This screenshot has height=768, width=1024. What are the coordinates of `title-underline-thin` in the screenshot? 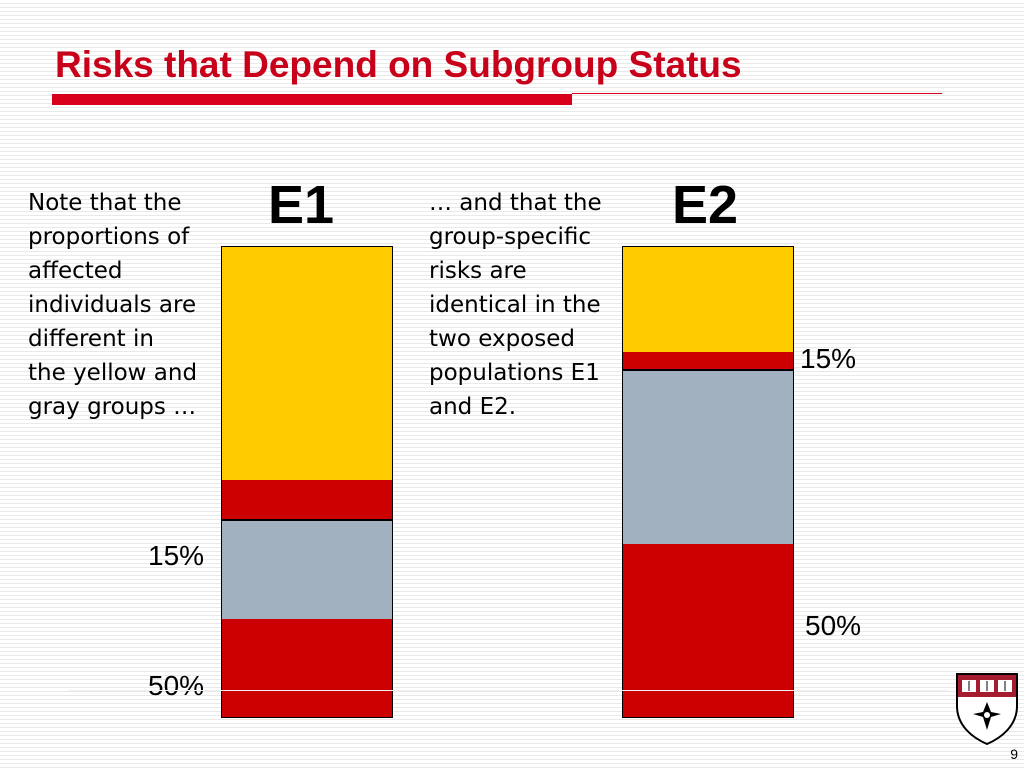 It's located at (757, 93).